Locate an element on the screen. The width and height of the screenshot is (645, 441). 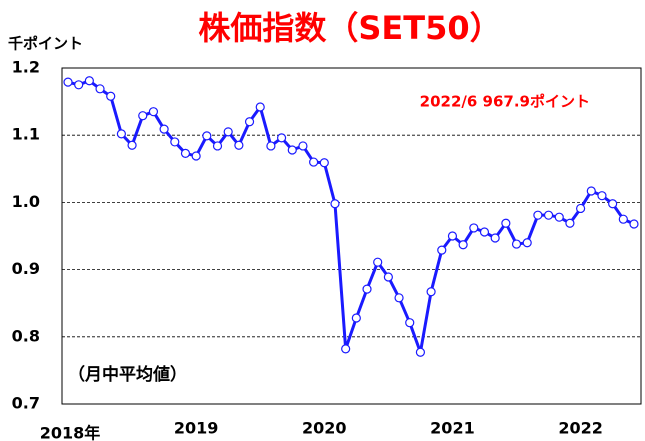
y-tick-label: 0.8 is located at coordinates (26, 335).